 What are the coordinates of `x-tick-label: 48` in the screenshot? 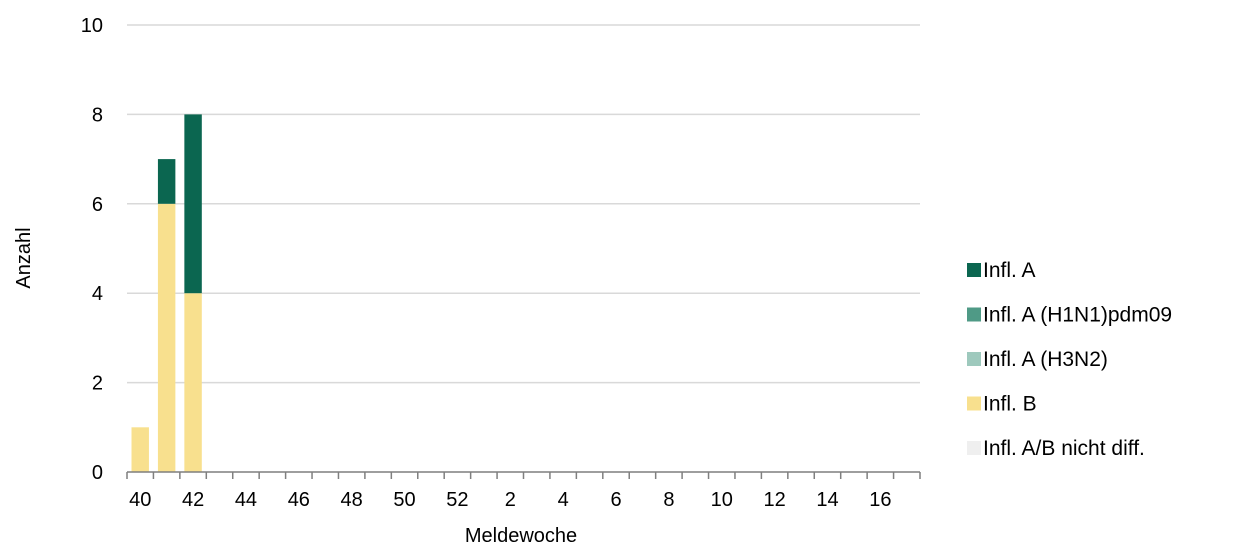 It's located at (352, 500).